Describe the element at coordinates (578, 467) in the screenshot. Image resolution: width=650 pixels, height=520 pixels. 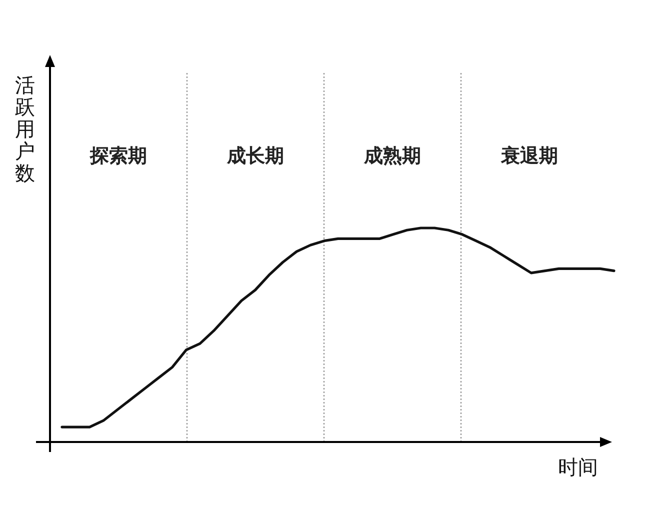
I see `x-axis-title: 时间` at that location.